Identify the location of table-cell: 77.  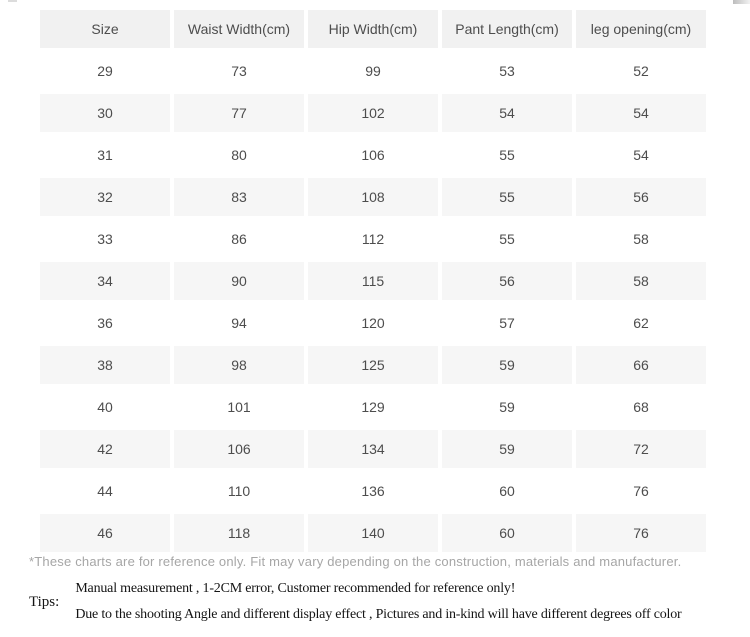
(239, 113).